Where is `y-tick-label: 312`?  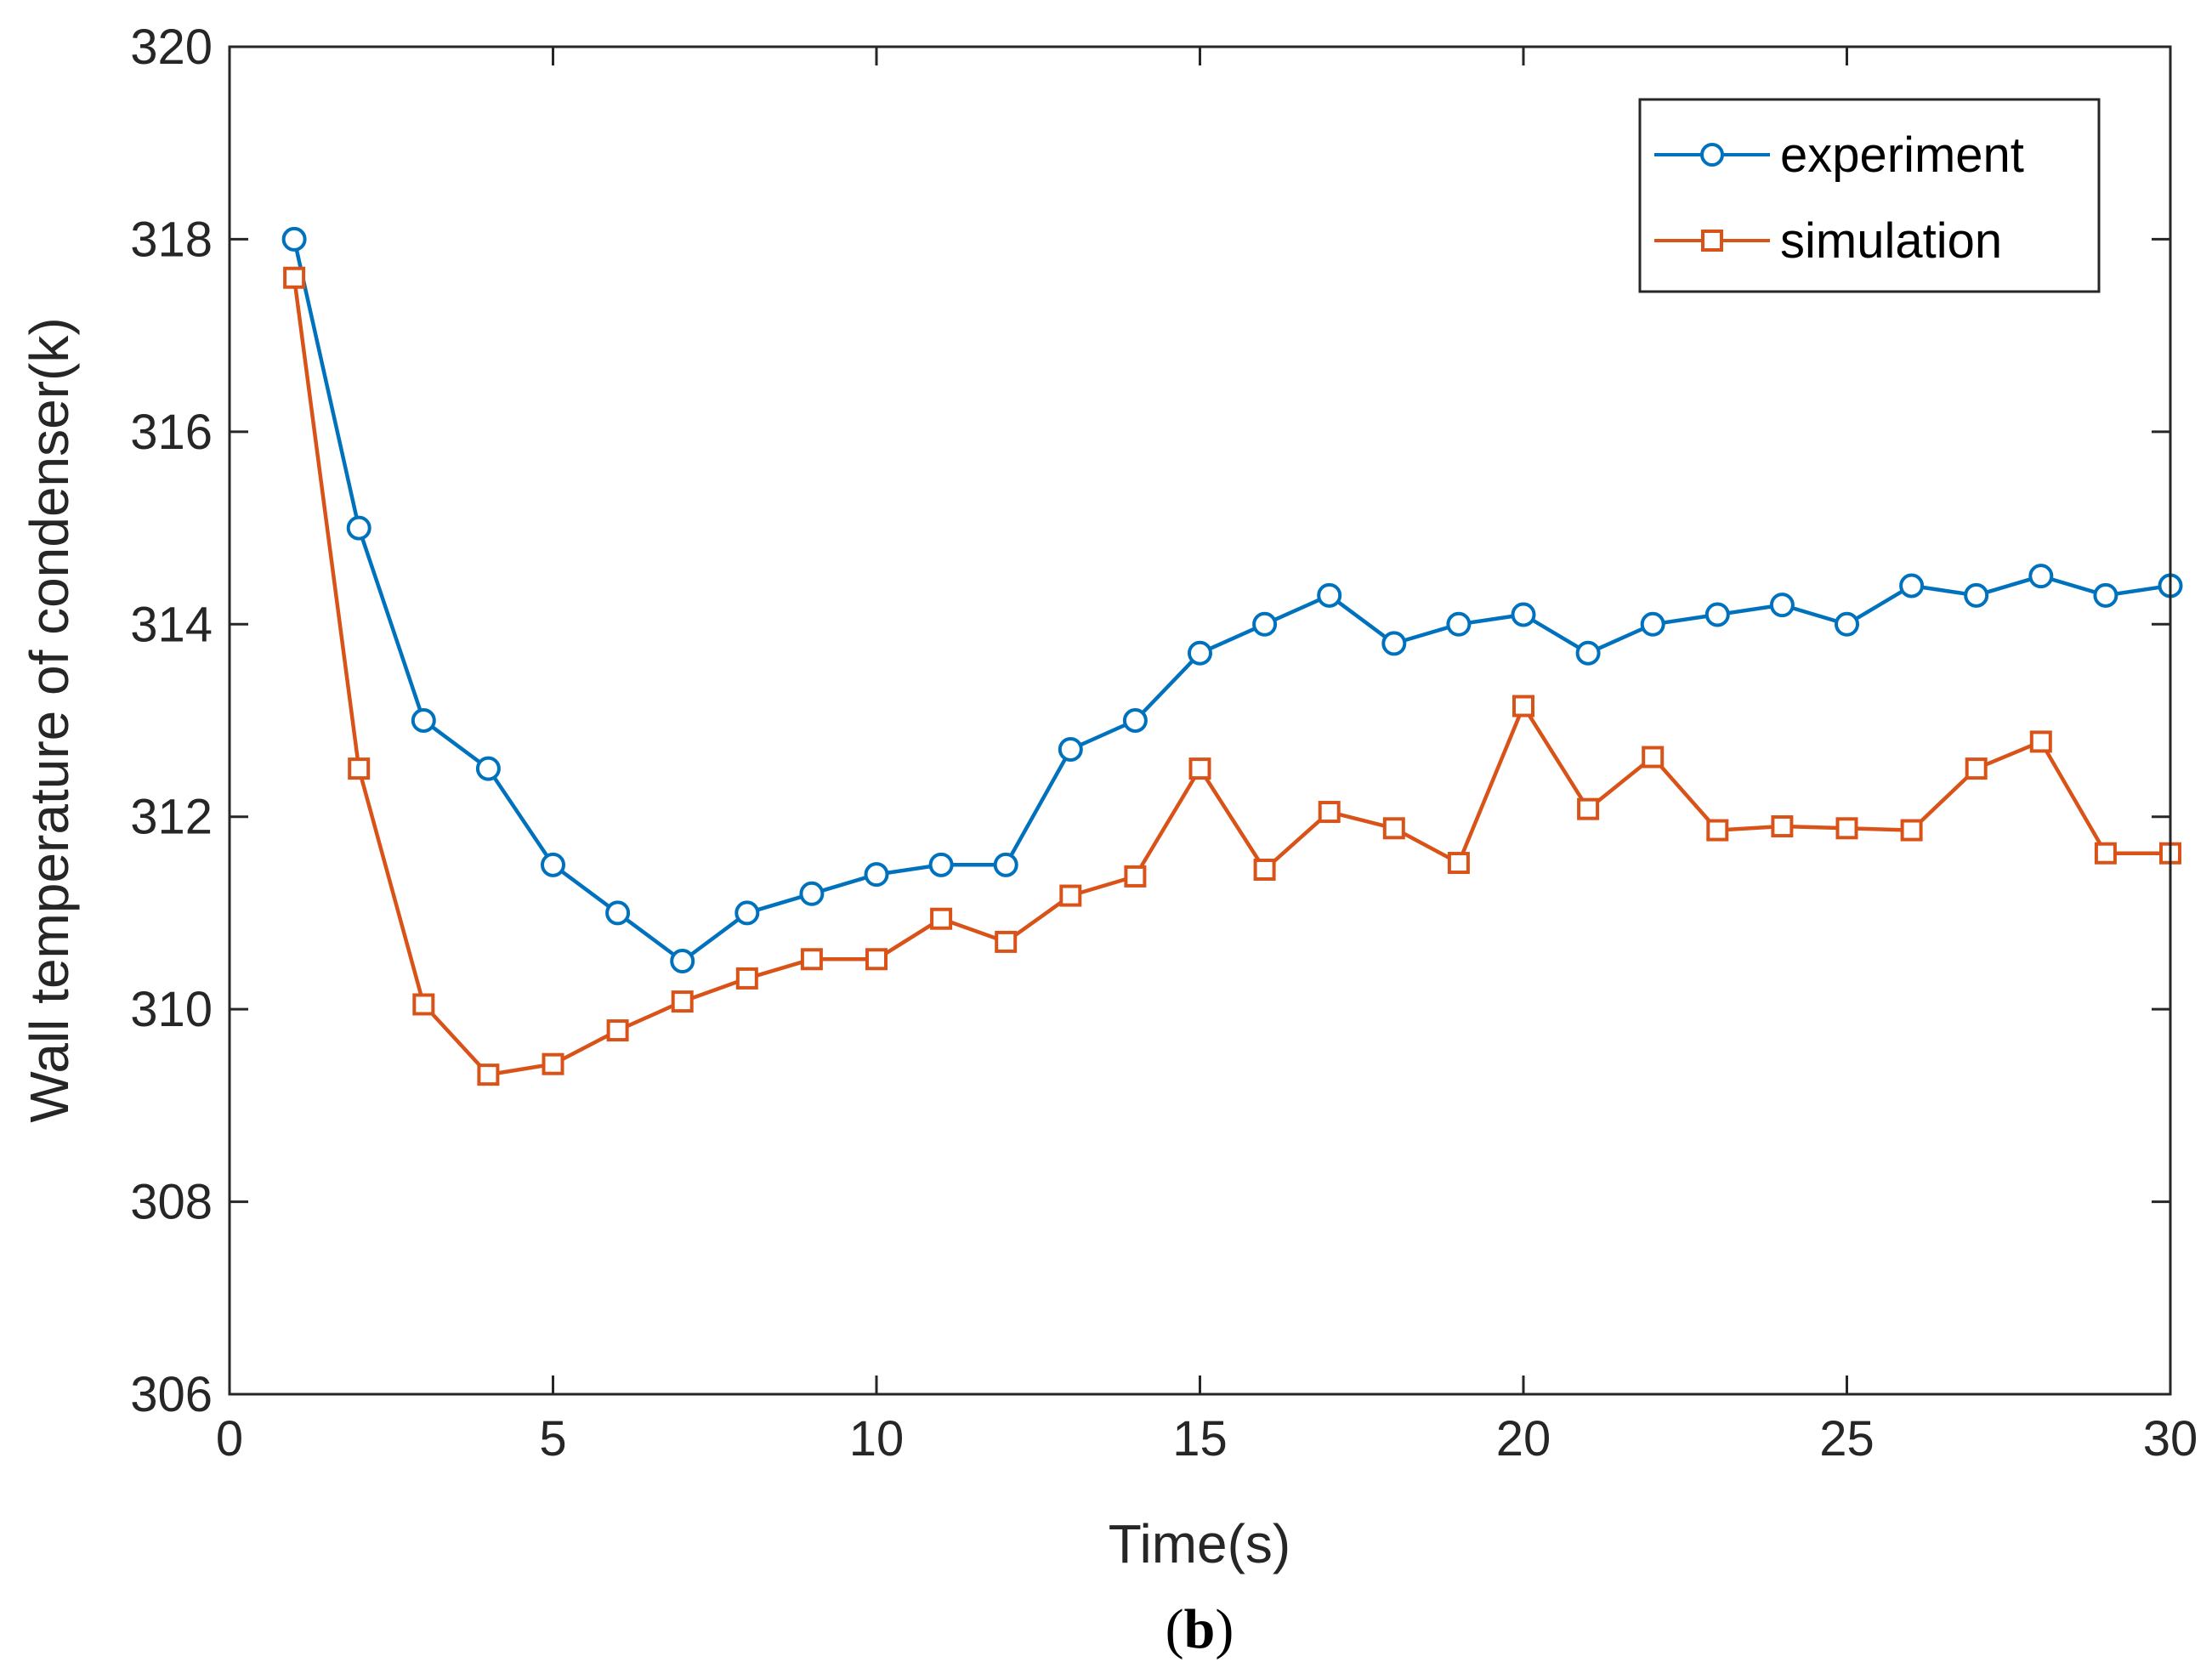 y-tick-label: 312 is located at coordinates (171, 817).